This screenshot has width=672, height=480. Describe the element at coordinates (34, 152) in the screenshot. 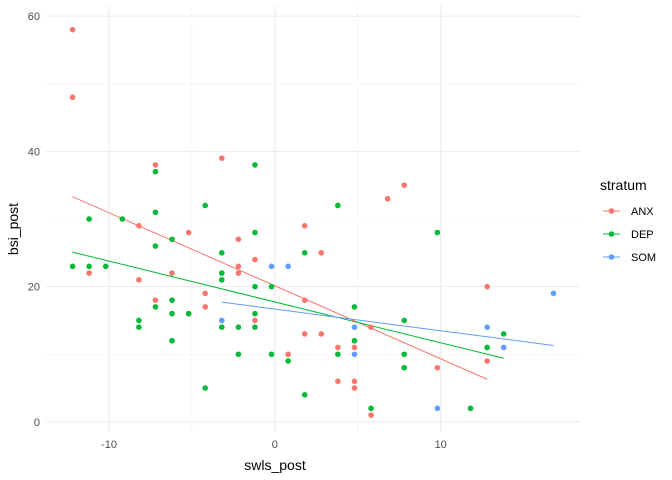

I see `y-tick-label: 40` at that location.